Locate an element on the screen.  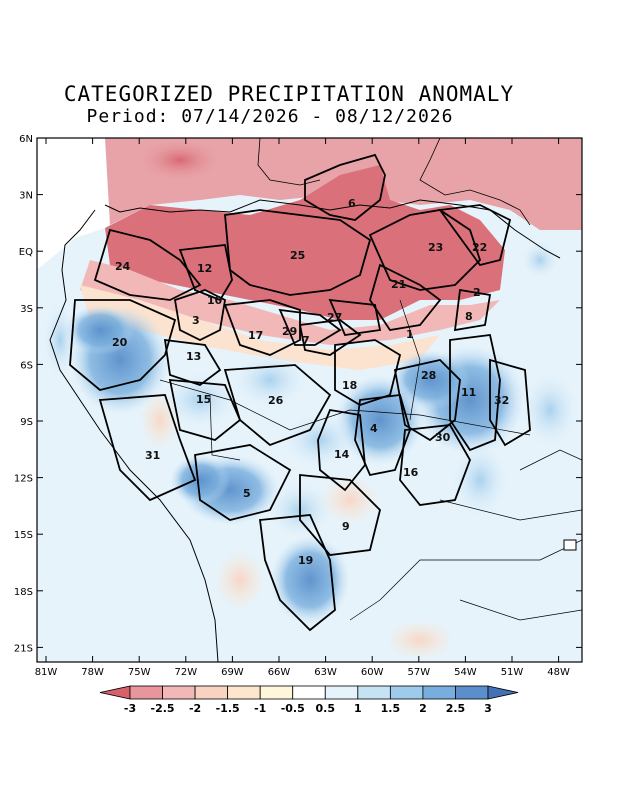
map-subtitle: Period: 07/14/2026 - 08/12/2026 is located at coordinates (270, 116).